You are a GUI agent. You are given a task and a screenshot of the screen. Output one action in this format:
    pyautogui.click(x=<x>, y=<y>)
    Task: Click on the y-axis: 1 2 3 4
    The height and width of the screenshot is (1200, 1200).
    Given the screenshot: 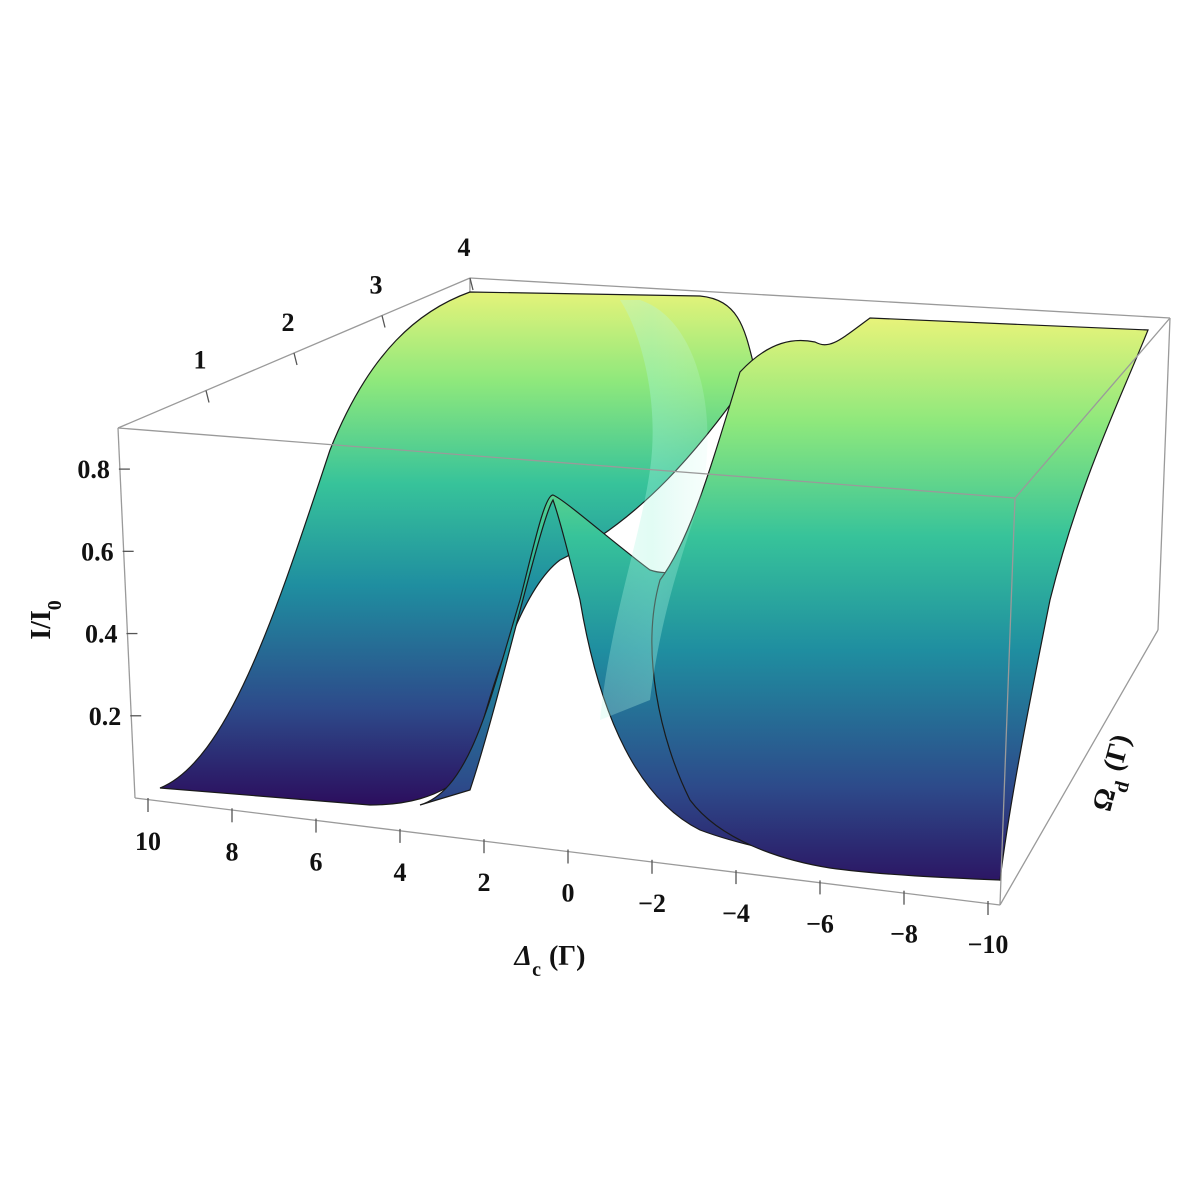 What is the action you would take?
    pyautogui.click(x=334, y=318)
    